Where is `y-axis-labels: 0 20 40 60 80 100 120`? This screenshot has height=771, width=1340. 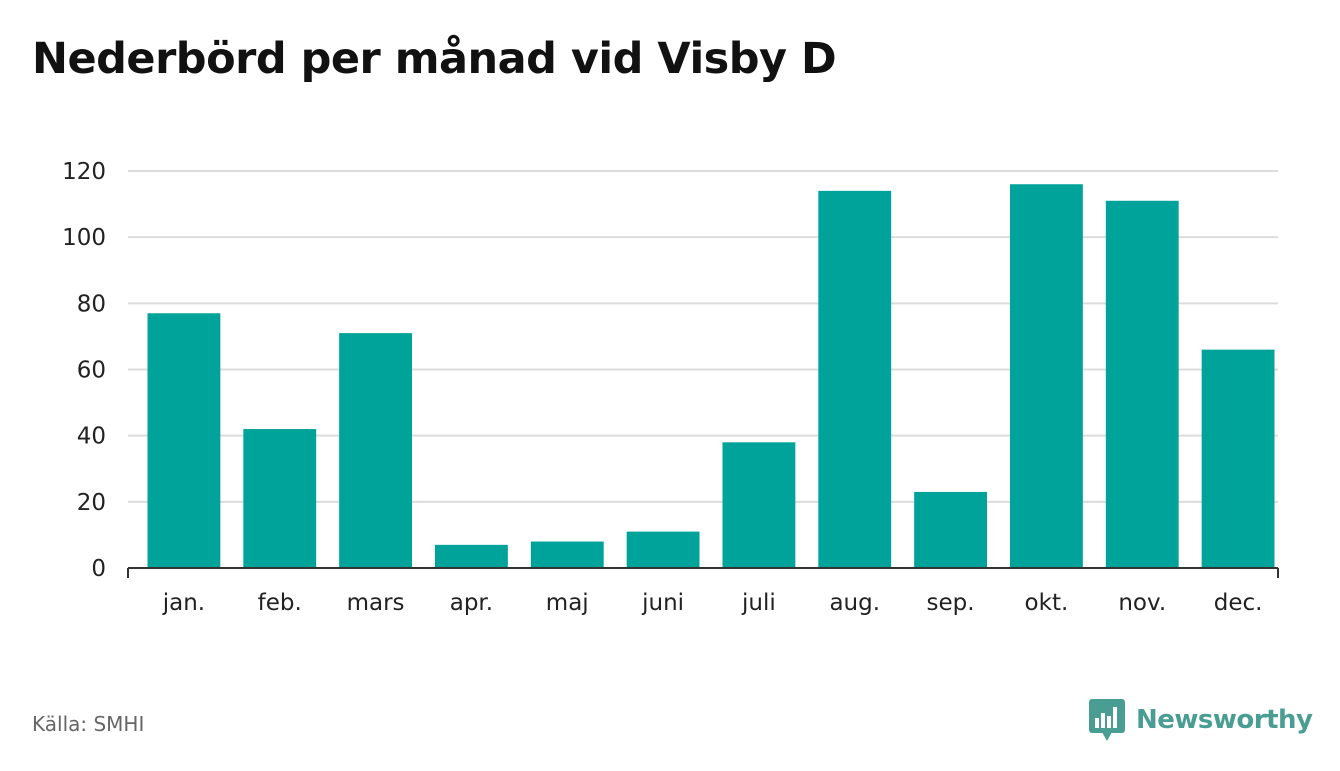
y-axis-labels: 0 20 40 60 80 100 120 is located at coordinates (84, 370).